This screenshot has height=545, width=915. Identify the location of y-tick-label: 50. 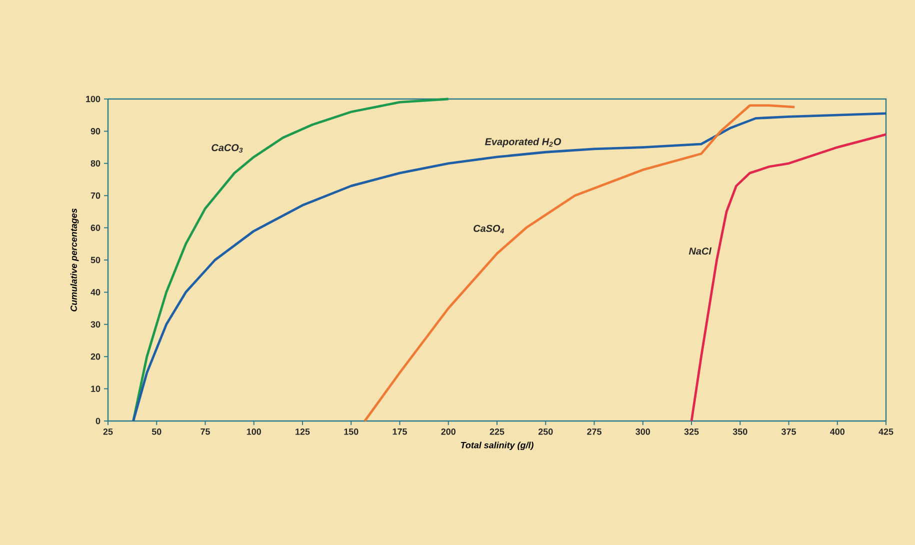
(95, 260).